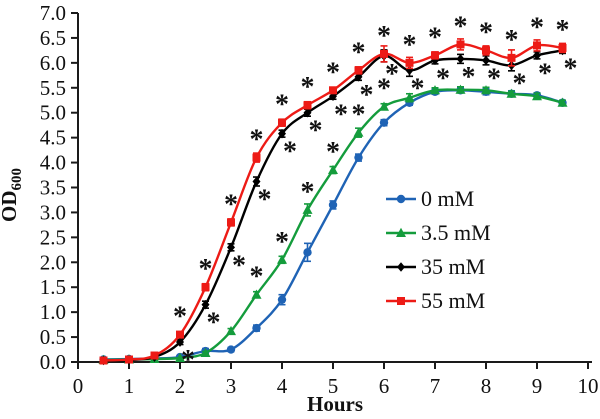 The width and height of the screenshot is (600, 419). I want to click on y-tick-label: 6.5, so click(53, 38).